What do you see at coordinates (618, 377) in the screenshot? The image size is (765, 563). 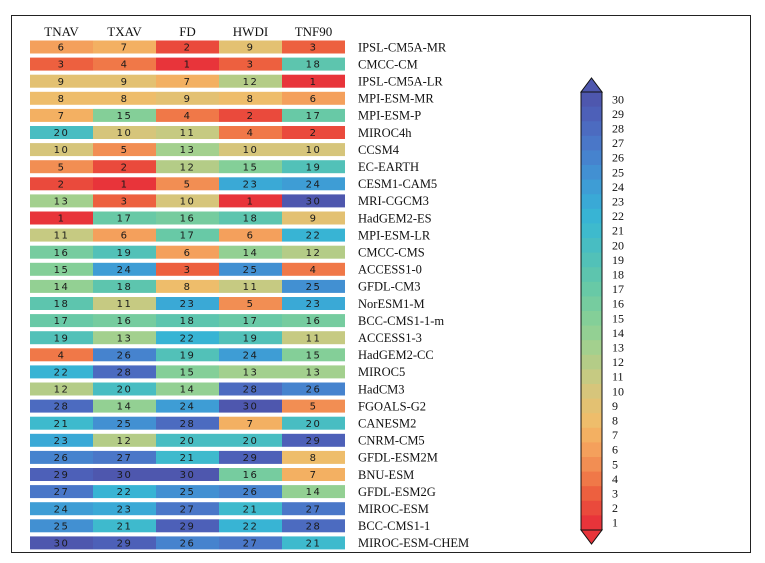 I see `colorbar-tick-label: 11` at bounding box center [618, 377].